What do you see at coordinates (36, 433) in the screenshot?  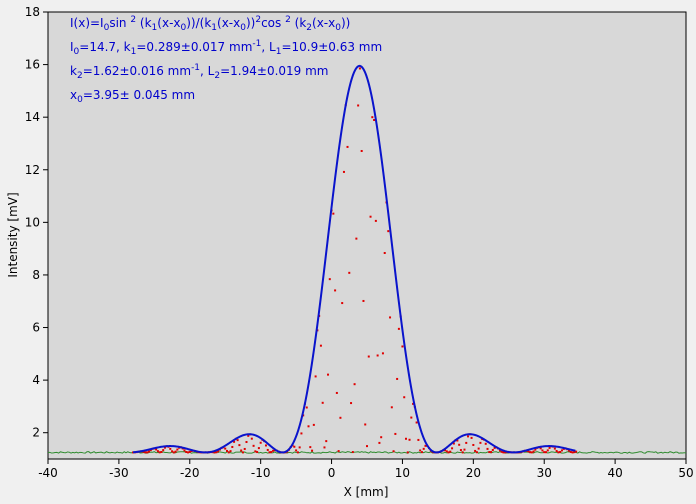 I see `y-tick-label: 2` at bounding box center [36, 433].